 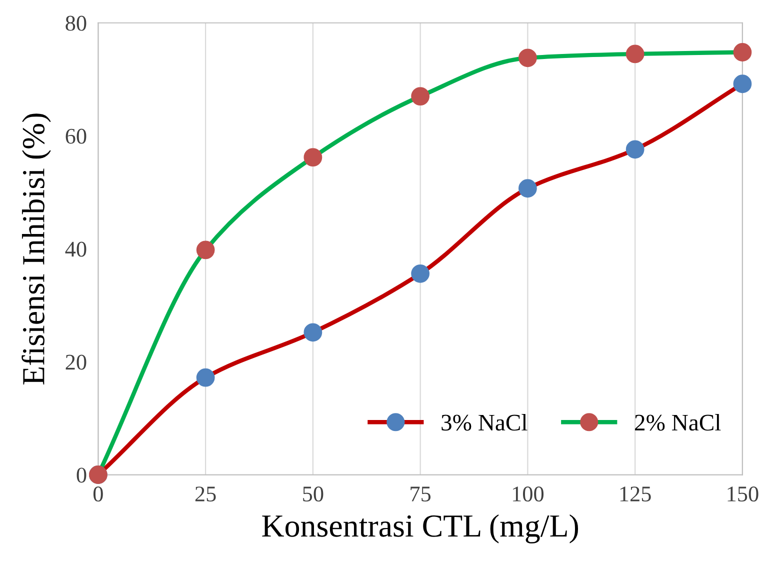 What do you see at coordinates (76, 362) in the screenshot?
I see `y-tick-label: 20` at bounding box center [76, 362].